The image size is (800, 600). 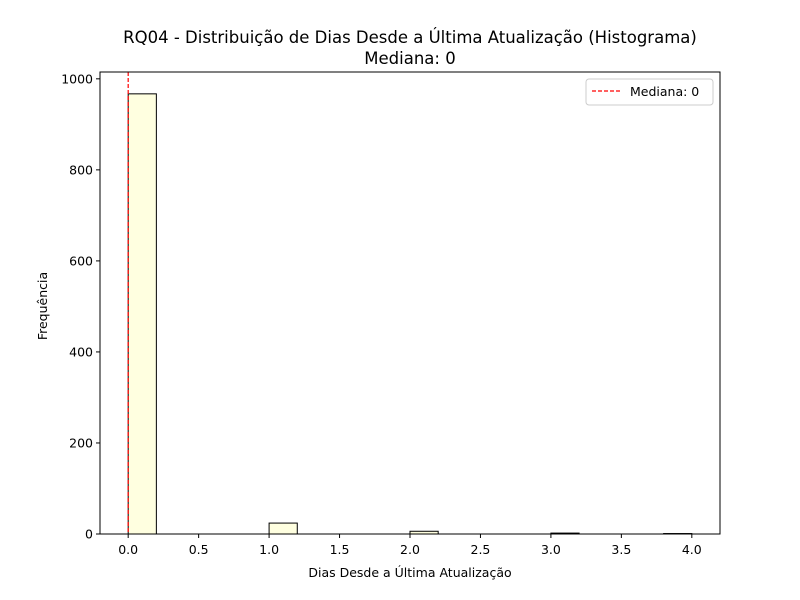 What do you see at coordinates (664, 91) in the screenshot?
I see `legend-median-label: Mediana: 0` at bounding box center [664, 91].